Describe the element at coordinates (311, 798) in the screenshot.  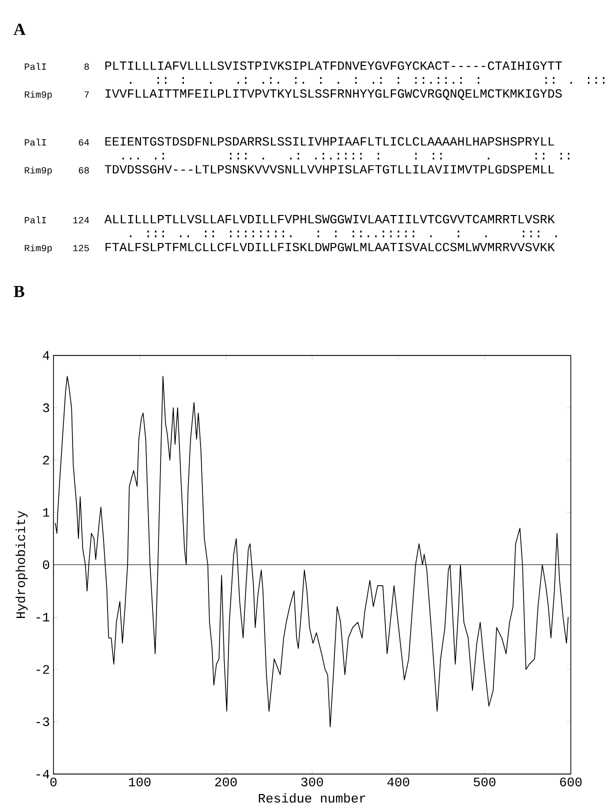
I see `x-axis-title: Residue number` at that location.